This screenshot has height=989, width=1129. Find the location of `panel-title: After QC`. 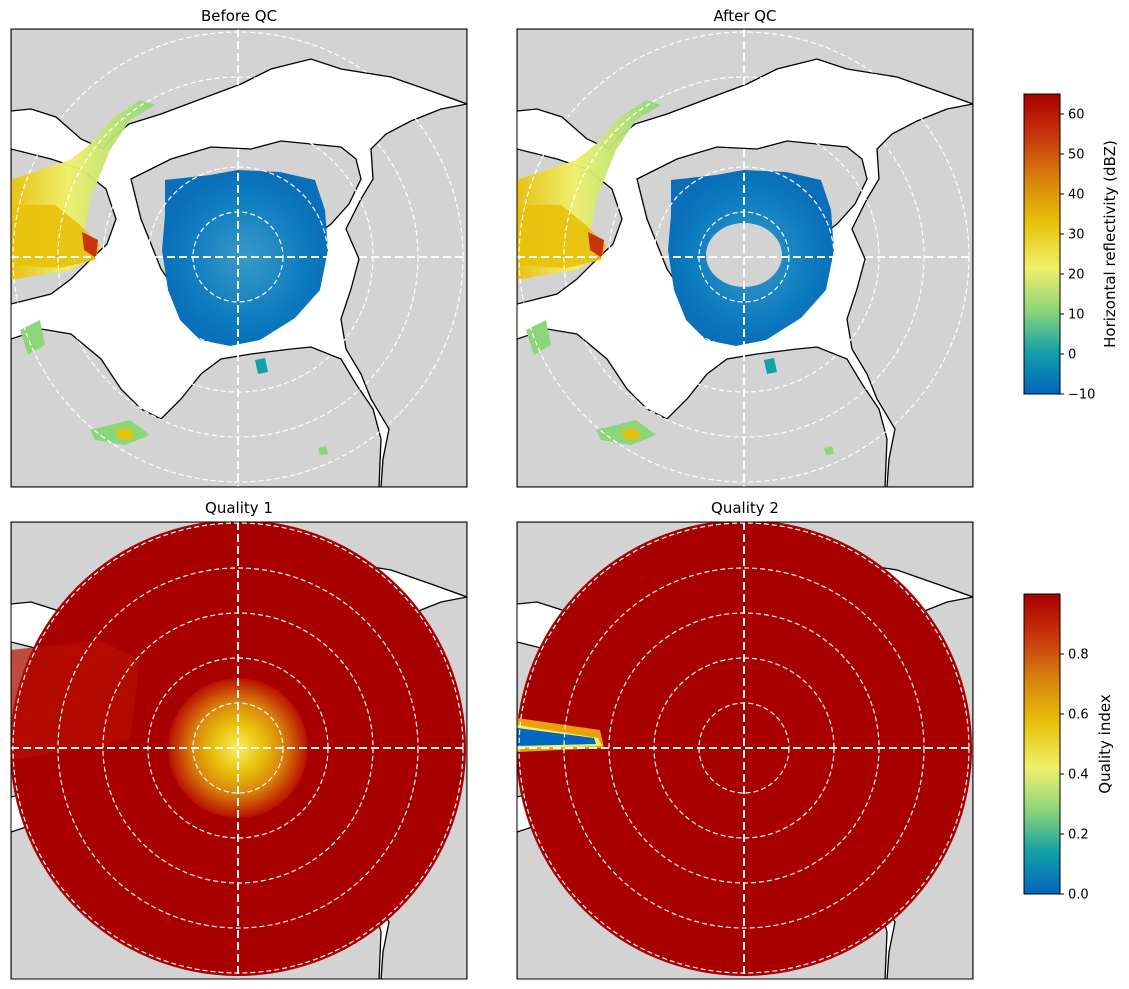

panel-title: After QC is located at coordinates (744, 16).